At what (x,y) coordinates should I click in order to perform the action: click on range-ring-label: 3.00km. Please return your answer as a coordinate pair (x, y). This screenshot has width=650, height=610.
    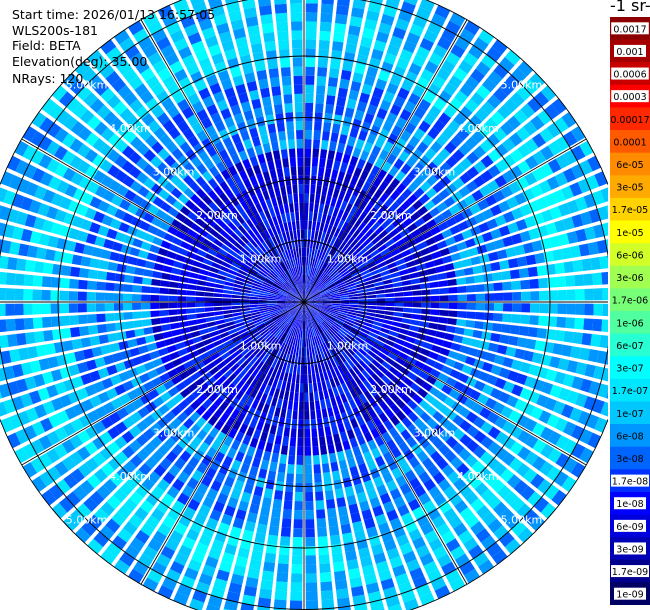
    Looking at the image, I should click on (174, 172).